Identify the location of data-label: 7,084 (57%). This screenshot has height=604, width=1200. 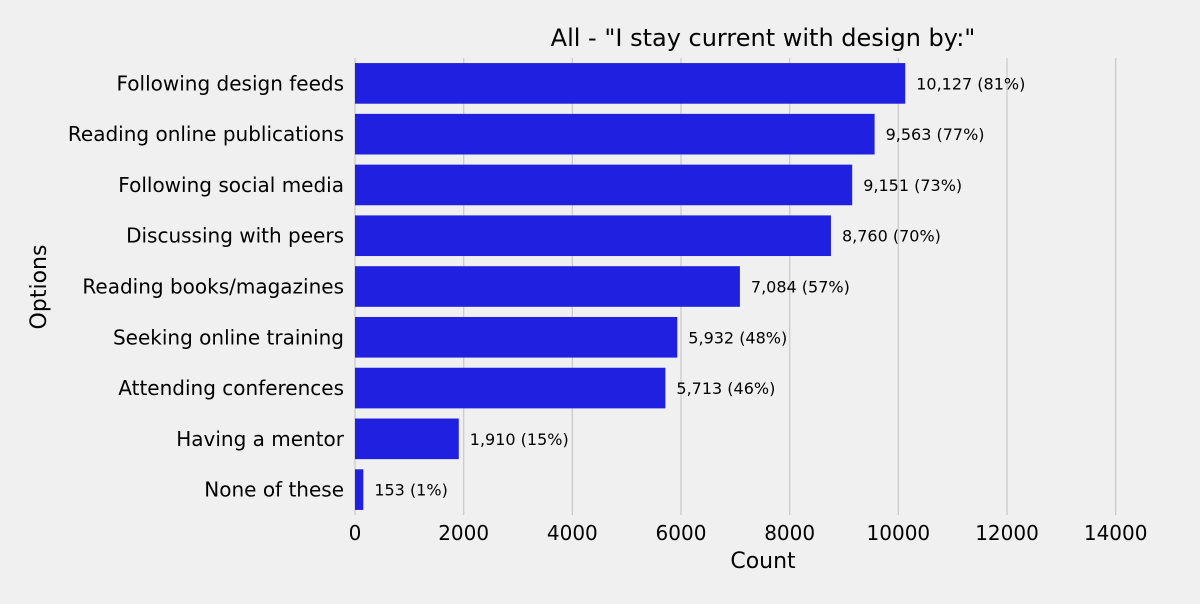
(800, 287).